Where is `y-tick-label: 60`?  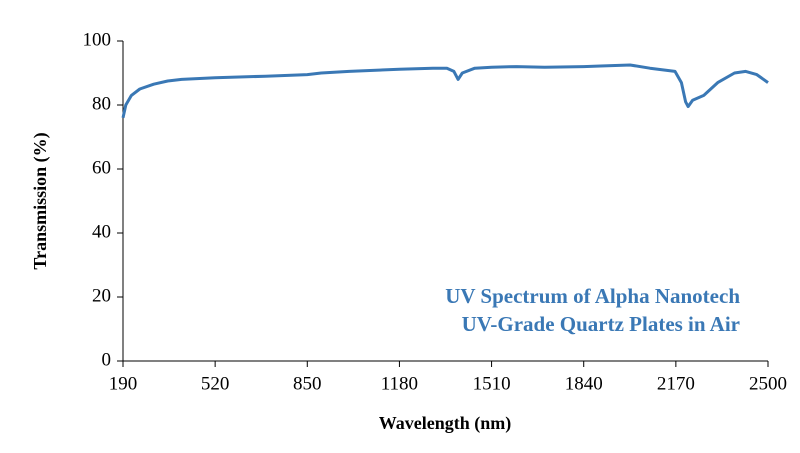 y-tick-label: 60 is located at coordinates (101, 167).